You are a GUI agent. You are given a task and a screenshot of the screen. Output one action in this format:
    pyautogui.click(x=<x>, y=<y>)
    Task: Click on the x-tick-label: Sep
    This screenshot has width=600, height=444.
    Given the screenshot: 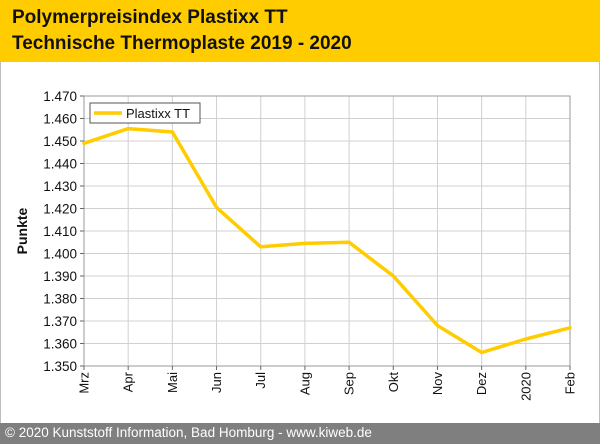 What is the action you would take?
    pyautogui.click(x=349, y=383)
    